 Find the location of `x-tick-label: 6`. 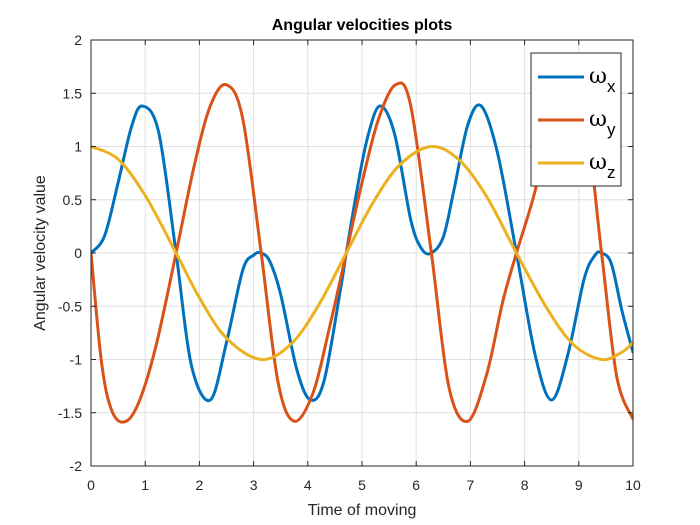

x-tick-label: 6 is located at coordinates (416, 485).